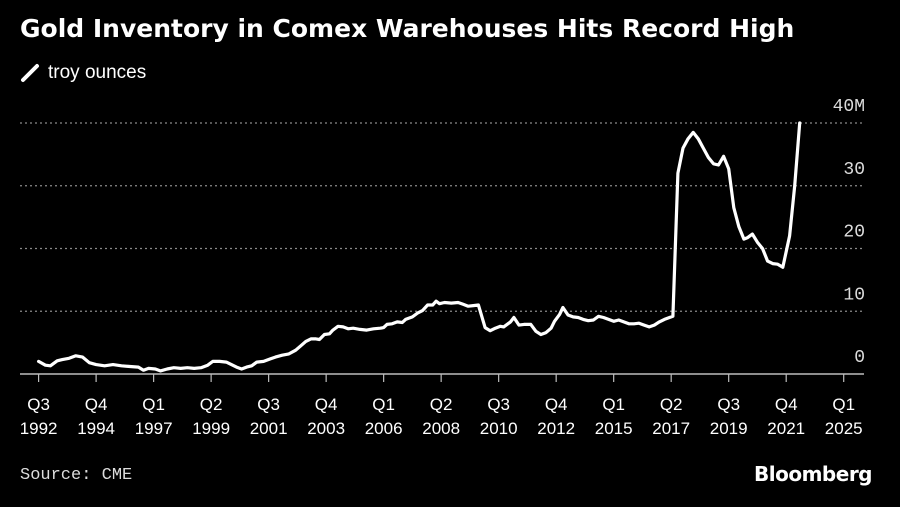 This screenshot has width=900, height=507. Describe the element at coordinates (154, 428) in the screenshot. I see `x-tick-label: 1997` at that location.